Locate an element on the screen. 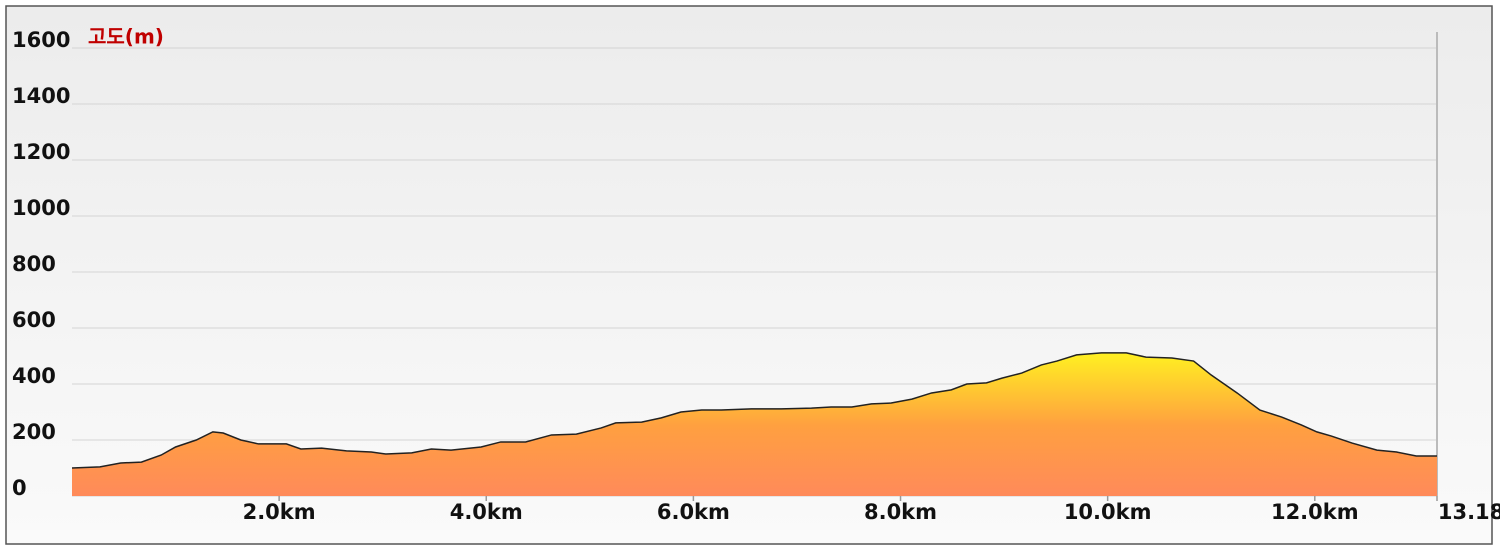  x-tick-label: 10.0km is located at coordinates (1108, 512).